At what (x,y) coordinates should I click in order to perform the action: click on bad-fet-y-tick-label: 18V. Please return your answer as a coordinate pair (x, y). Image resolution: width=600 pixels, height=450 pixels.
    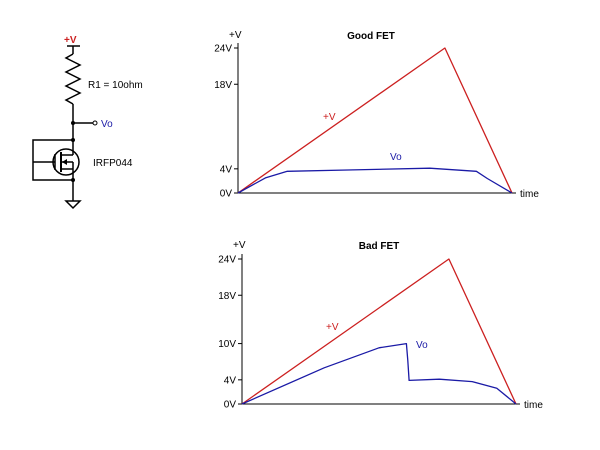
    Looking at the image, I should click on (227, 296).